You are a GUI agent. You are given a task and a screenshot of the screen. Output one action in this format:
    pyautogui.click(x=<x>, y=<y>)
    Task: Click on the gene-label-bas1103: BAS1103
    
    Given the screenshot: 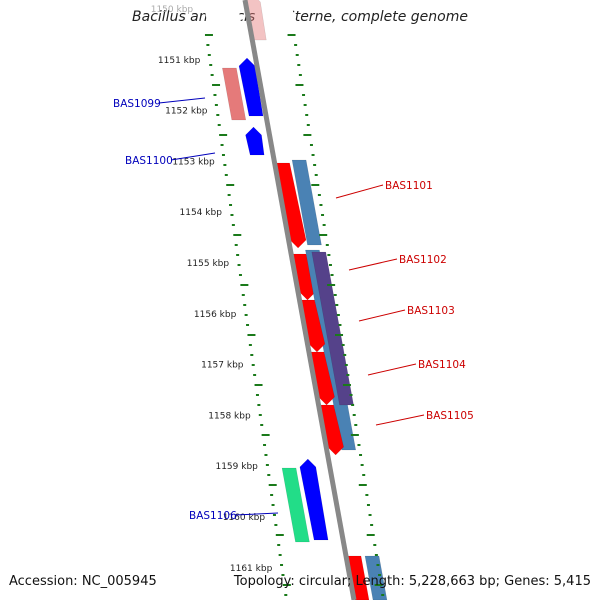 What is the action you would take?
    pyautogui.click(x=431, y=311)
    